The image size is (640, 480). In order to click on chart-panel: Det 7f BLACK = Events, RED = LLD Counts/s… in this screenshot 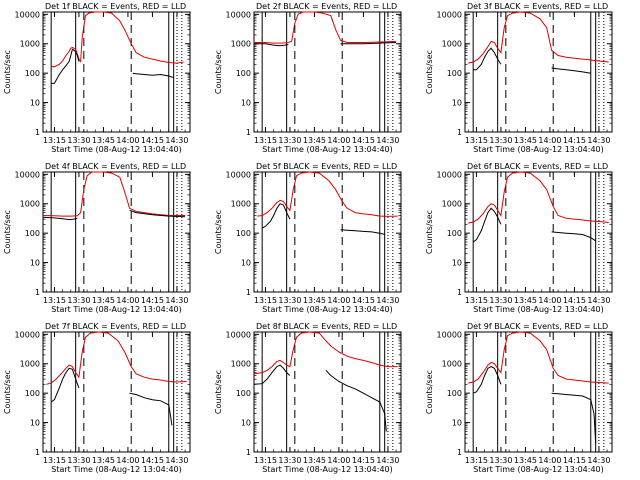, I will do `click(97, 398)`.